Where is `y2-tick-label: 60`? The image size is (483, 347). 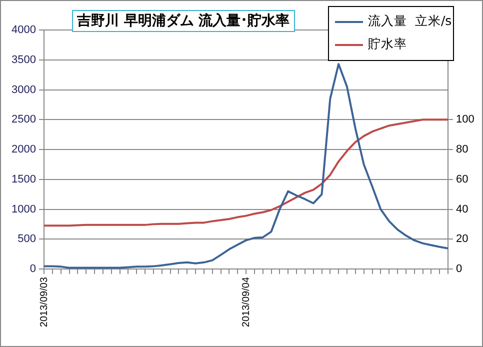
y2-tick-label: 60 is located at coordinates (462, 179).